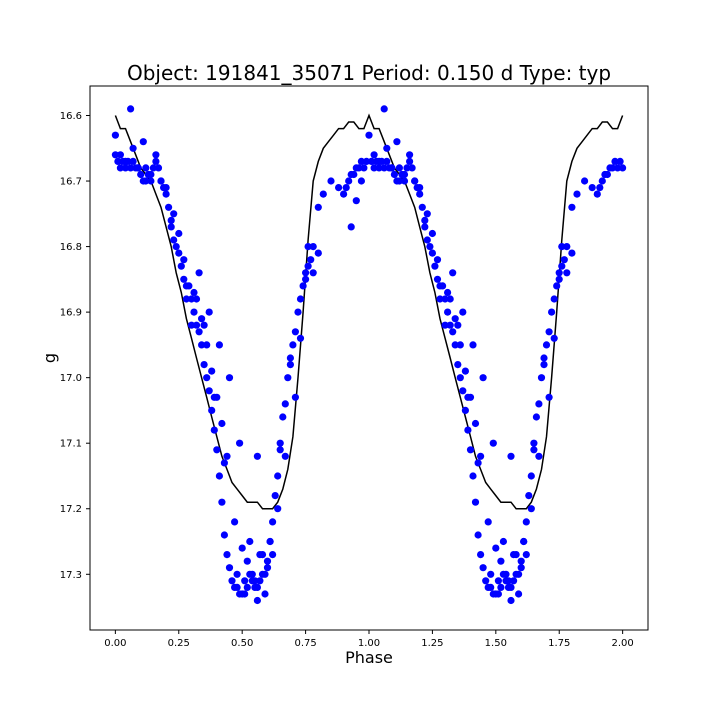 This screenshot has width=720, height=720. What do you see at coordinates (71, 378) in the screenshot?
I see `y-tick-label: 17.0` at bounding box center [71, 378].